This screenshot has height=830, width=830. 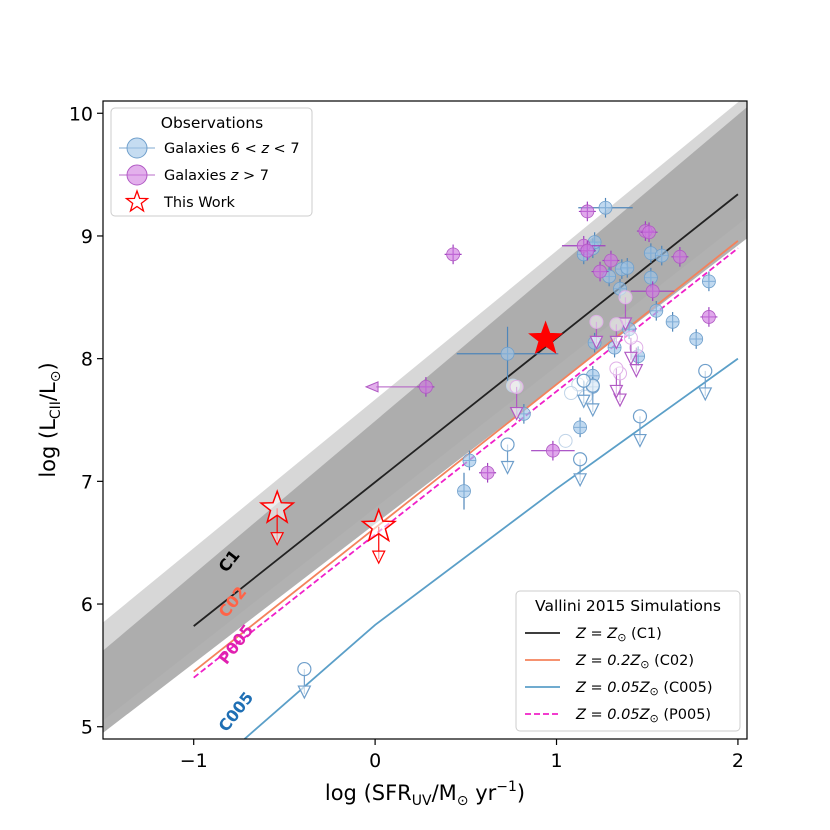 I want to click on legend-label-c1: Z = Z⊙ (C1), so click(x=618, y=635).